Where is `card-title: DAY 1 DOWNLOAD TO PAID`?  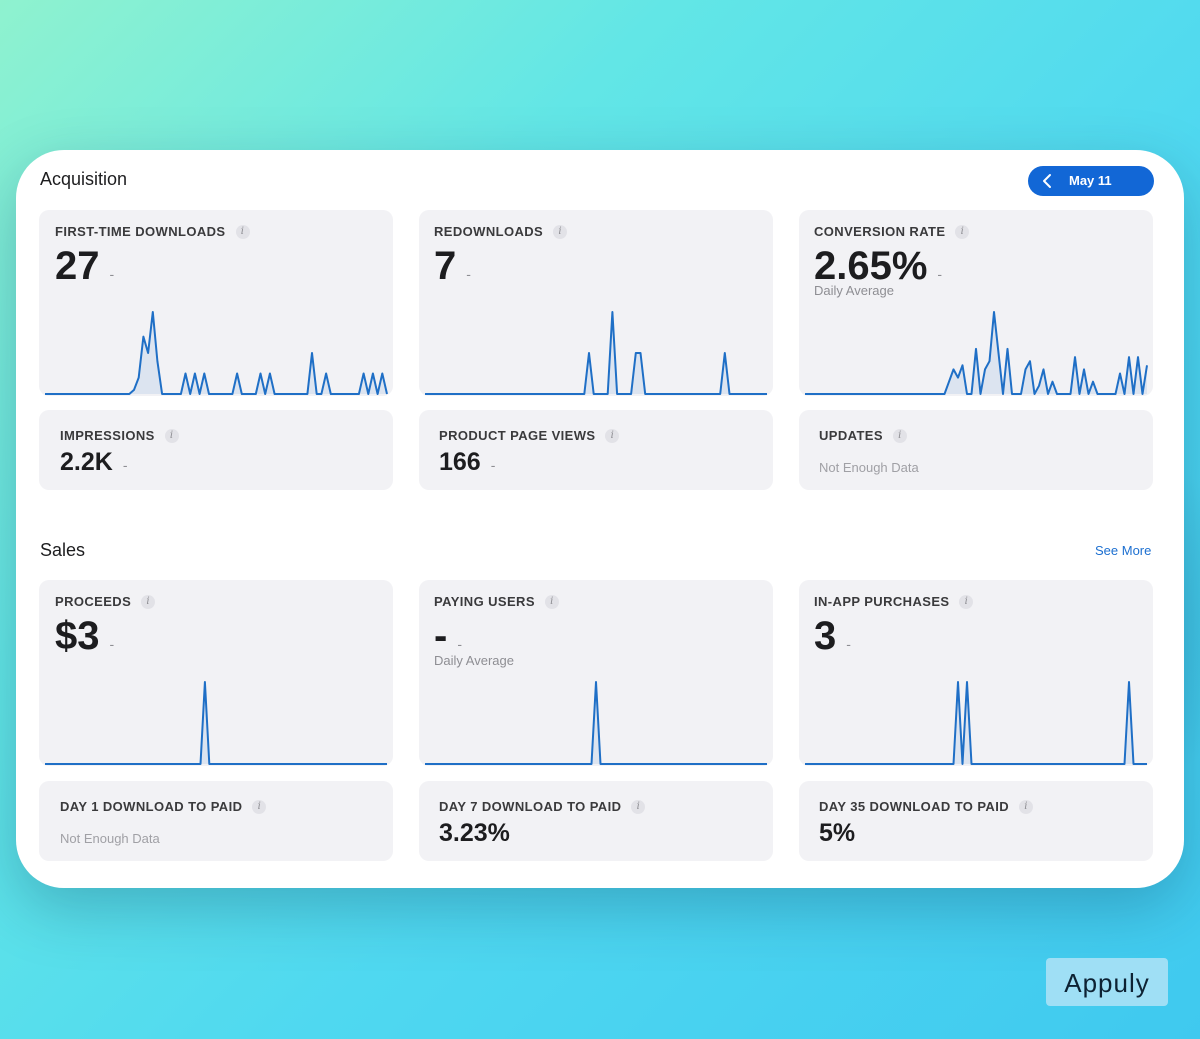 card-title: DAY 1 DOWNLOAD TO PAID is located at coordinates (151, 806).